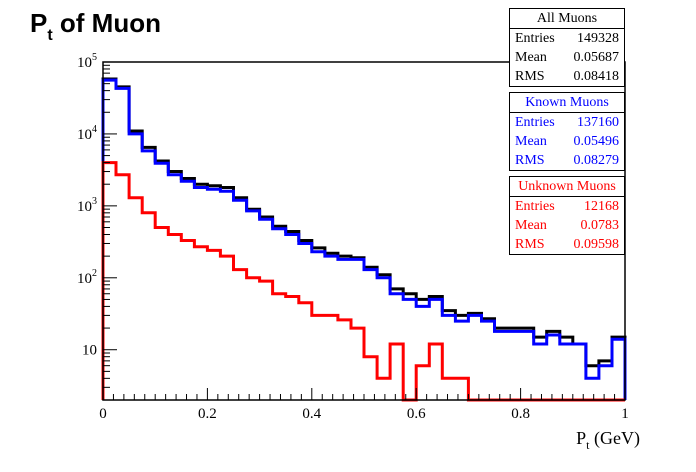 Image resolution: width=696 pixels, height=472 pixels. I want to click on y-tick-label: 10², so click(87, 277).